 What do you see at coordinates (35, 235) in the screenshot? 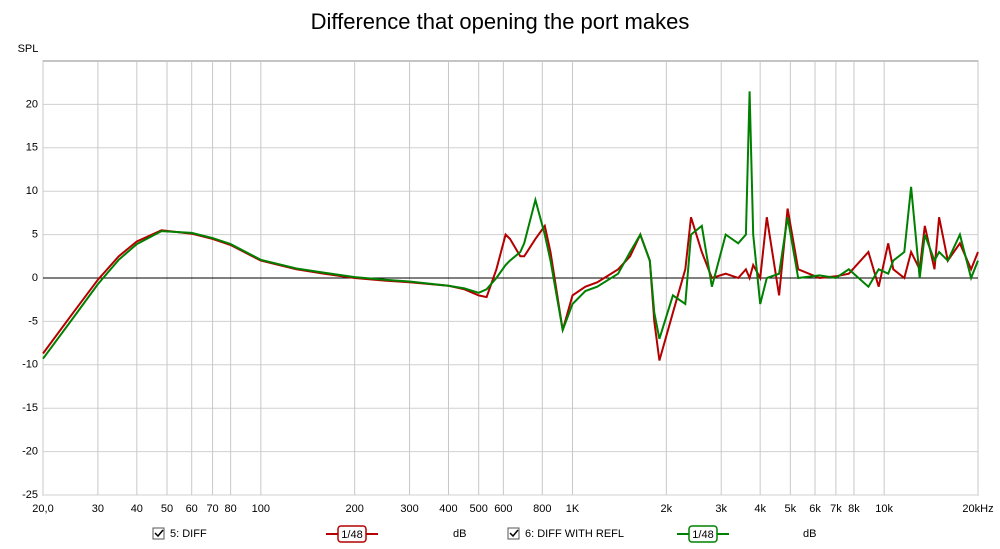
I see `y-tick-label: 5` at bounding box center [35, 235].